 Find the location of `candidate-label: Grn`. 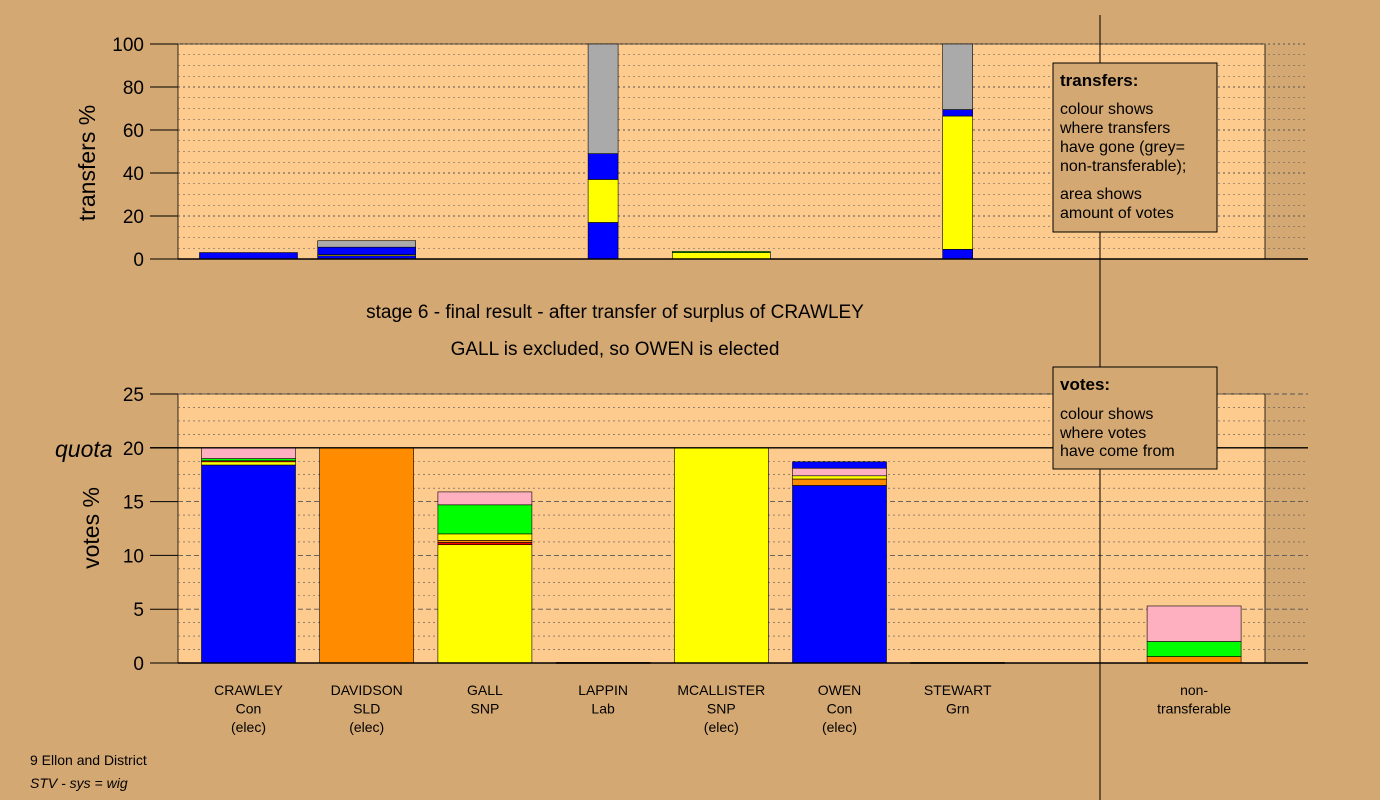

candidate-label: Grn is located at coordinates (957, 709).